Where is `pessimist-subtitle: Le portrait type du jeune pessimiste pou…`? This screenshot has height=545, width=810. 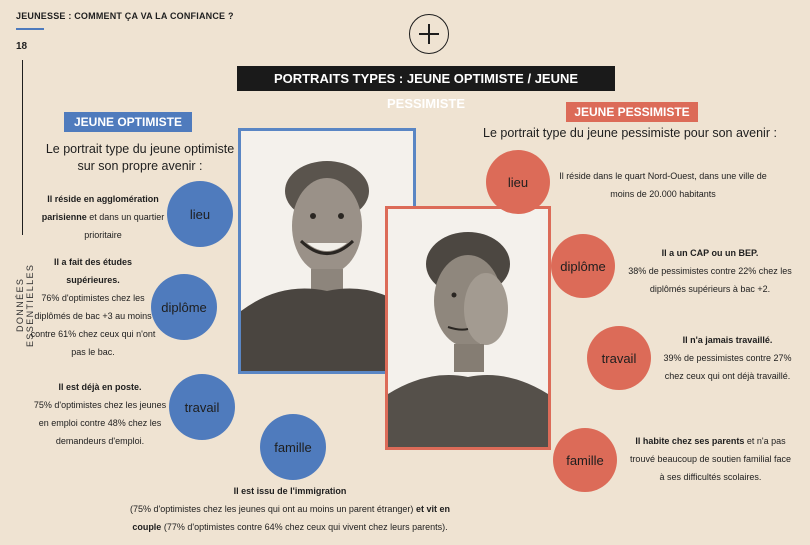
pessimist-subtitle: Le portrait type du jeune pessimiste pou… is located at coordinates (630, 133).